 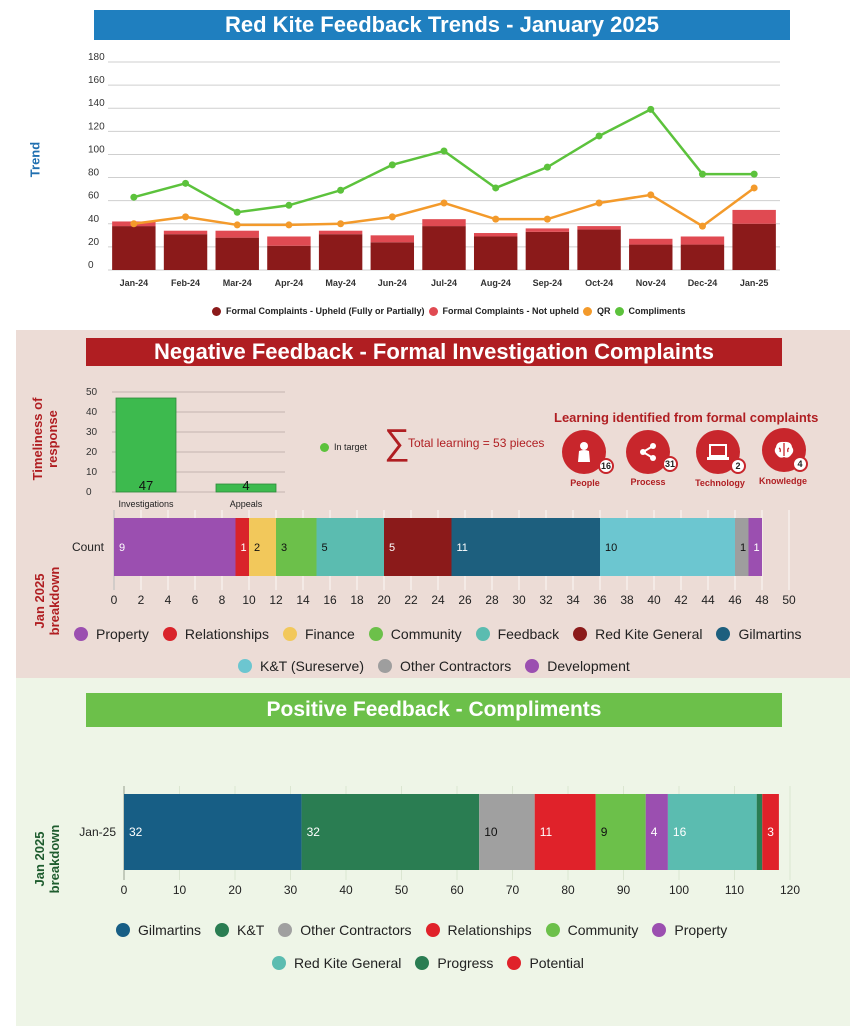 What do you see at coordinates (318, 634) in the screenshot?
I see `negative-legend-finance: Finance` at bounding box center [318, 634].